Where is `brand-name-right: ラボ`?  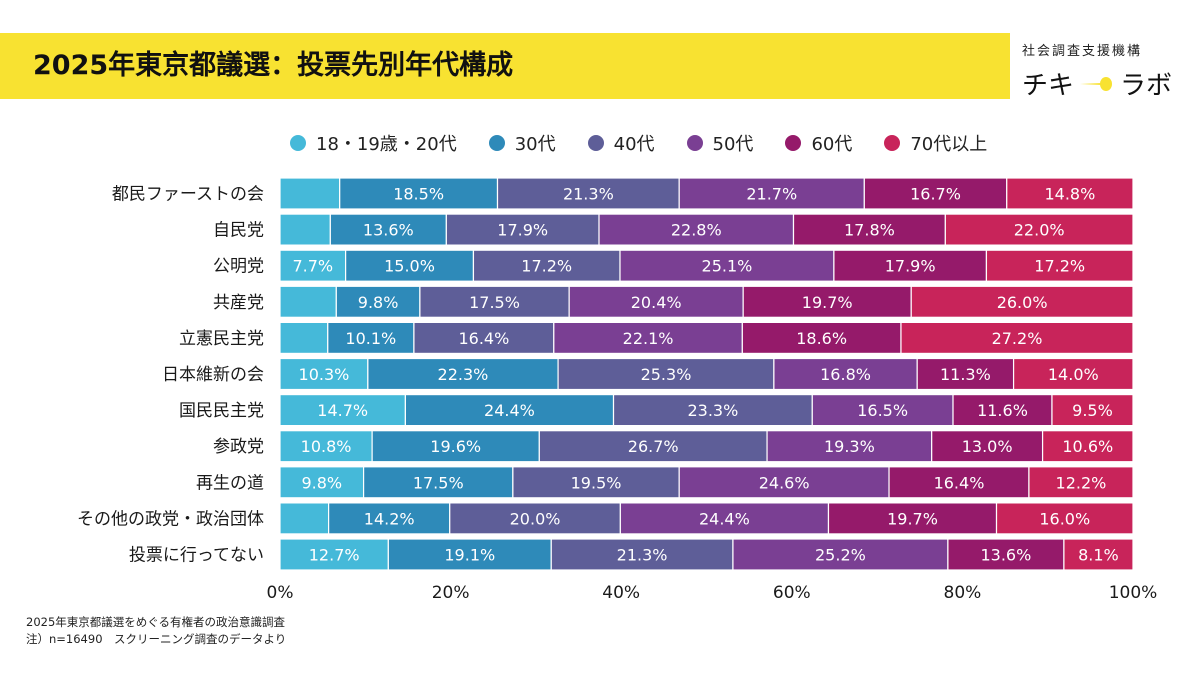
brand-name-right: ラボ is located at coordinates (1146, 86).